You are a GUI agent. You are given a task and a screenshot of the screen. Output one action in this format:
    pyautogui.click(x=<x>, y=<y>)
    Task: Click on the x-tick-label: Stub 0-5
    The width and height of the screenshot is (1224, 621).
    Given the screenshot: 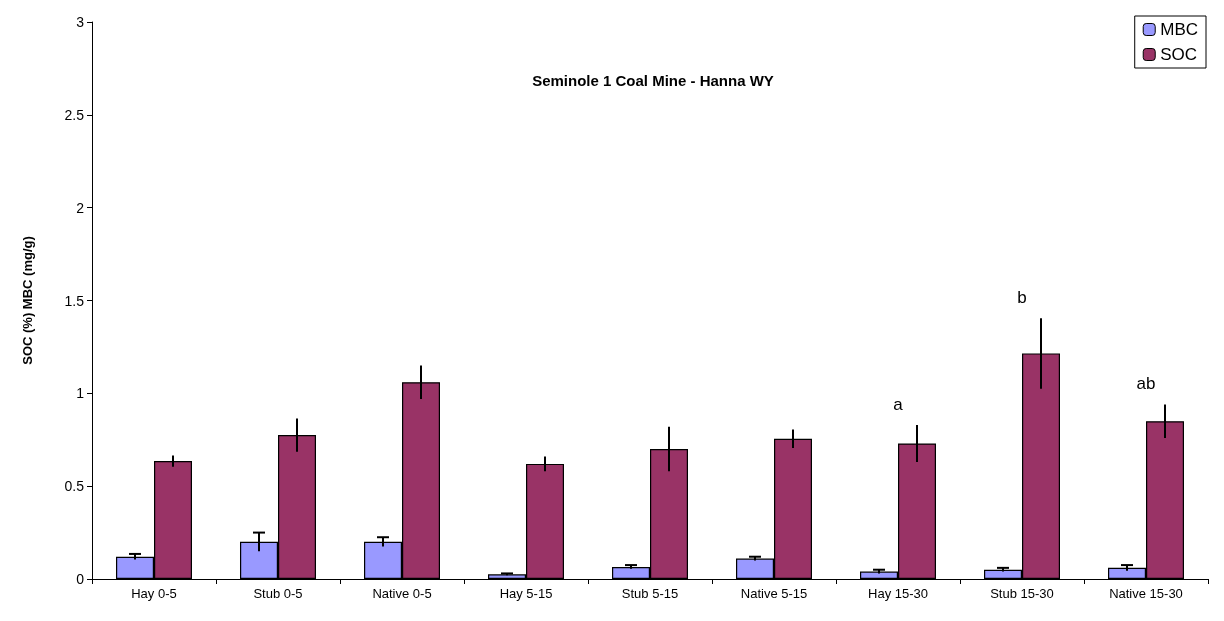 What is the action you would take?
    pyautogui.click(x=278, y=593)
    